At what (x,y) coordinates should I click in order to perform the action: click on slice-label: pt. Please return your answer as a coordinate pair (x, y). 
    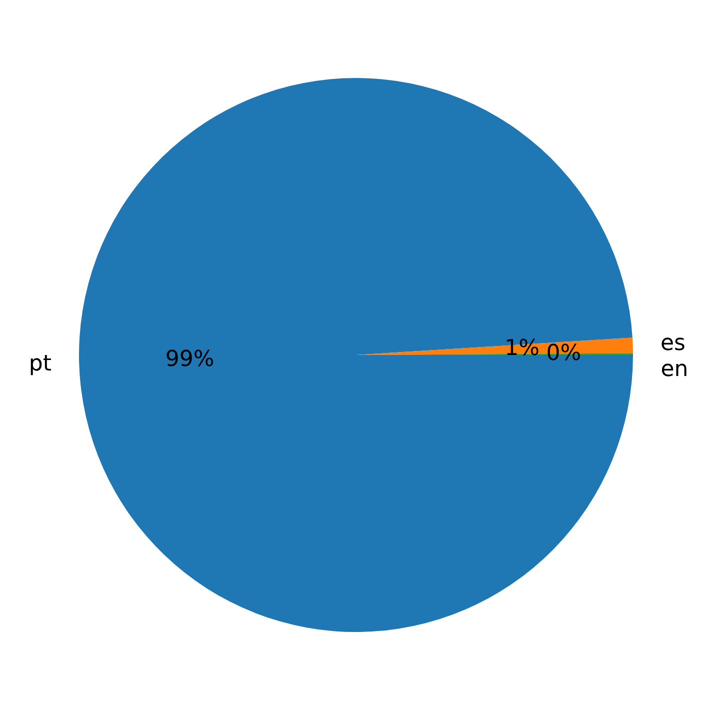
    Looking at the image, I should click on (40, 363).